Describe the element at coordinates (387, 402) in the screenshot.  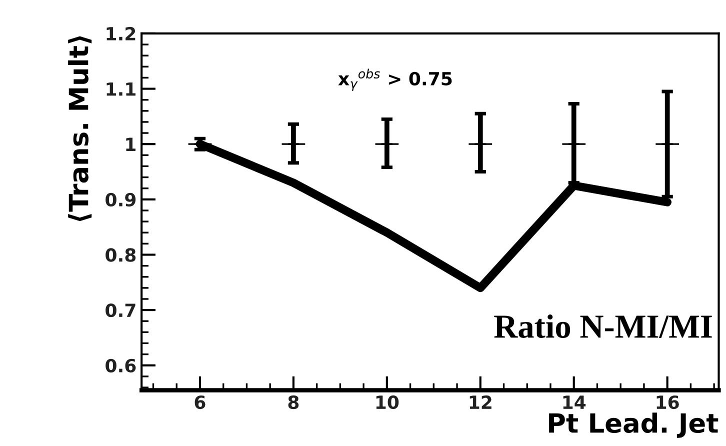
I see `x-tick-label: 10` at that location.